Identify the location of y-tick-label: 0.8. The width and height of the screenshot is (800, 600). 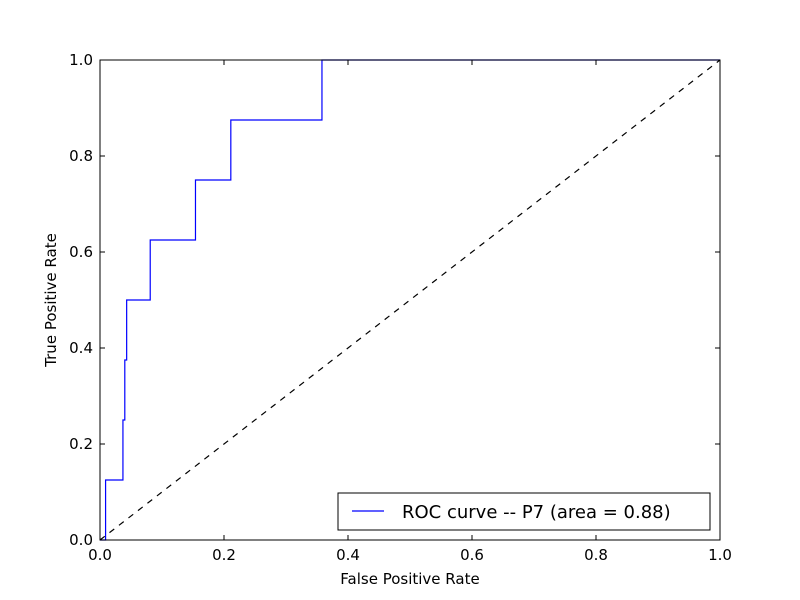
(81, 156).